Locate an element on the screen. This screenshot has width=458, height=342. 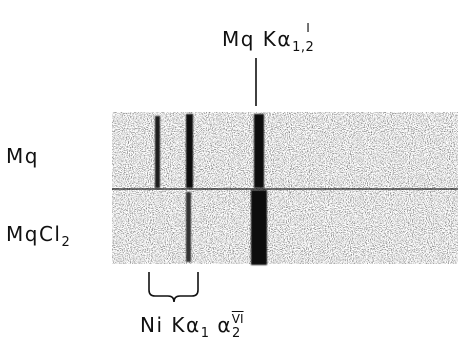
bottom-label-alpha: α is located at coordinates (225, 325).